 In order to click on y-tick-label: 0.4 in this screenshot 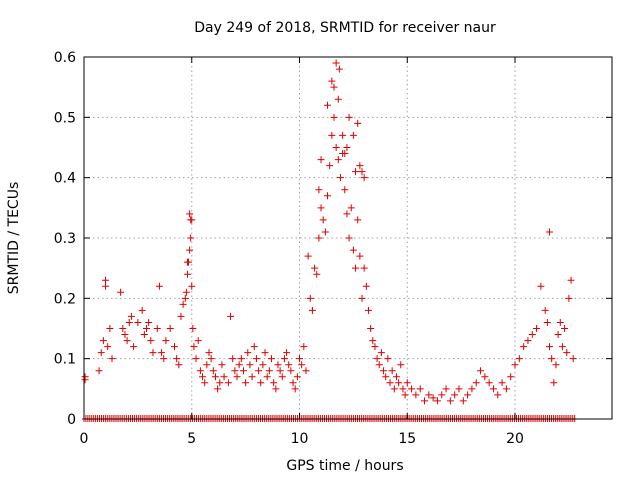, I will do `click(65, 179)`.